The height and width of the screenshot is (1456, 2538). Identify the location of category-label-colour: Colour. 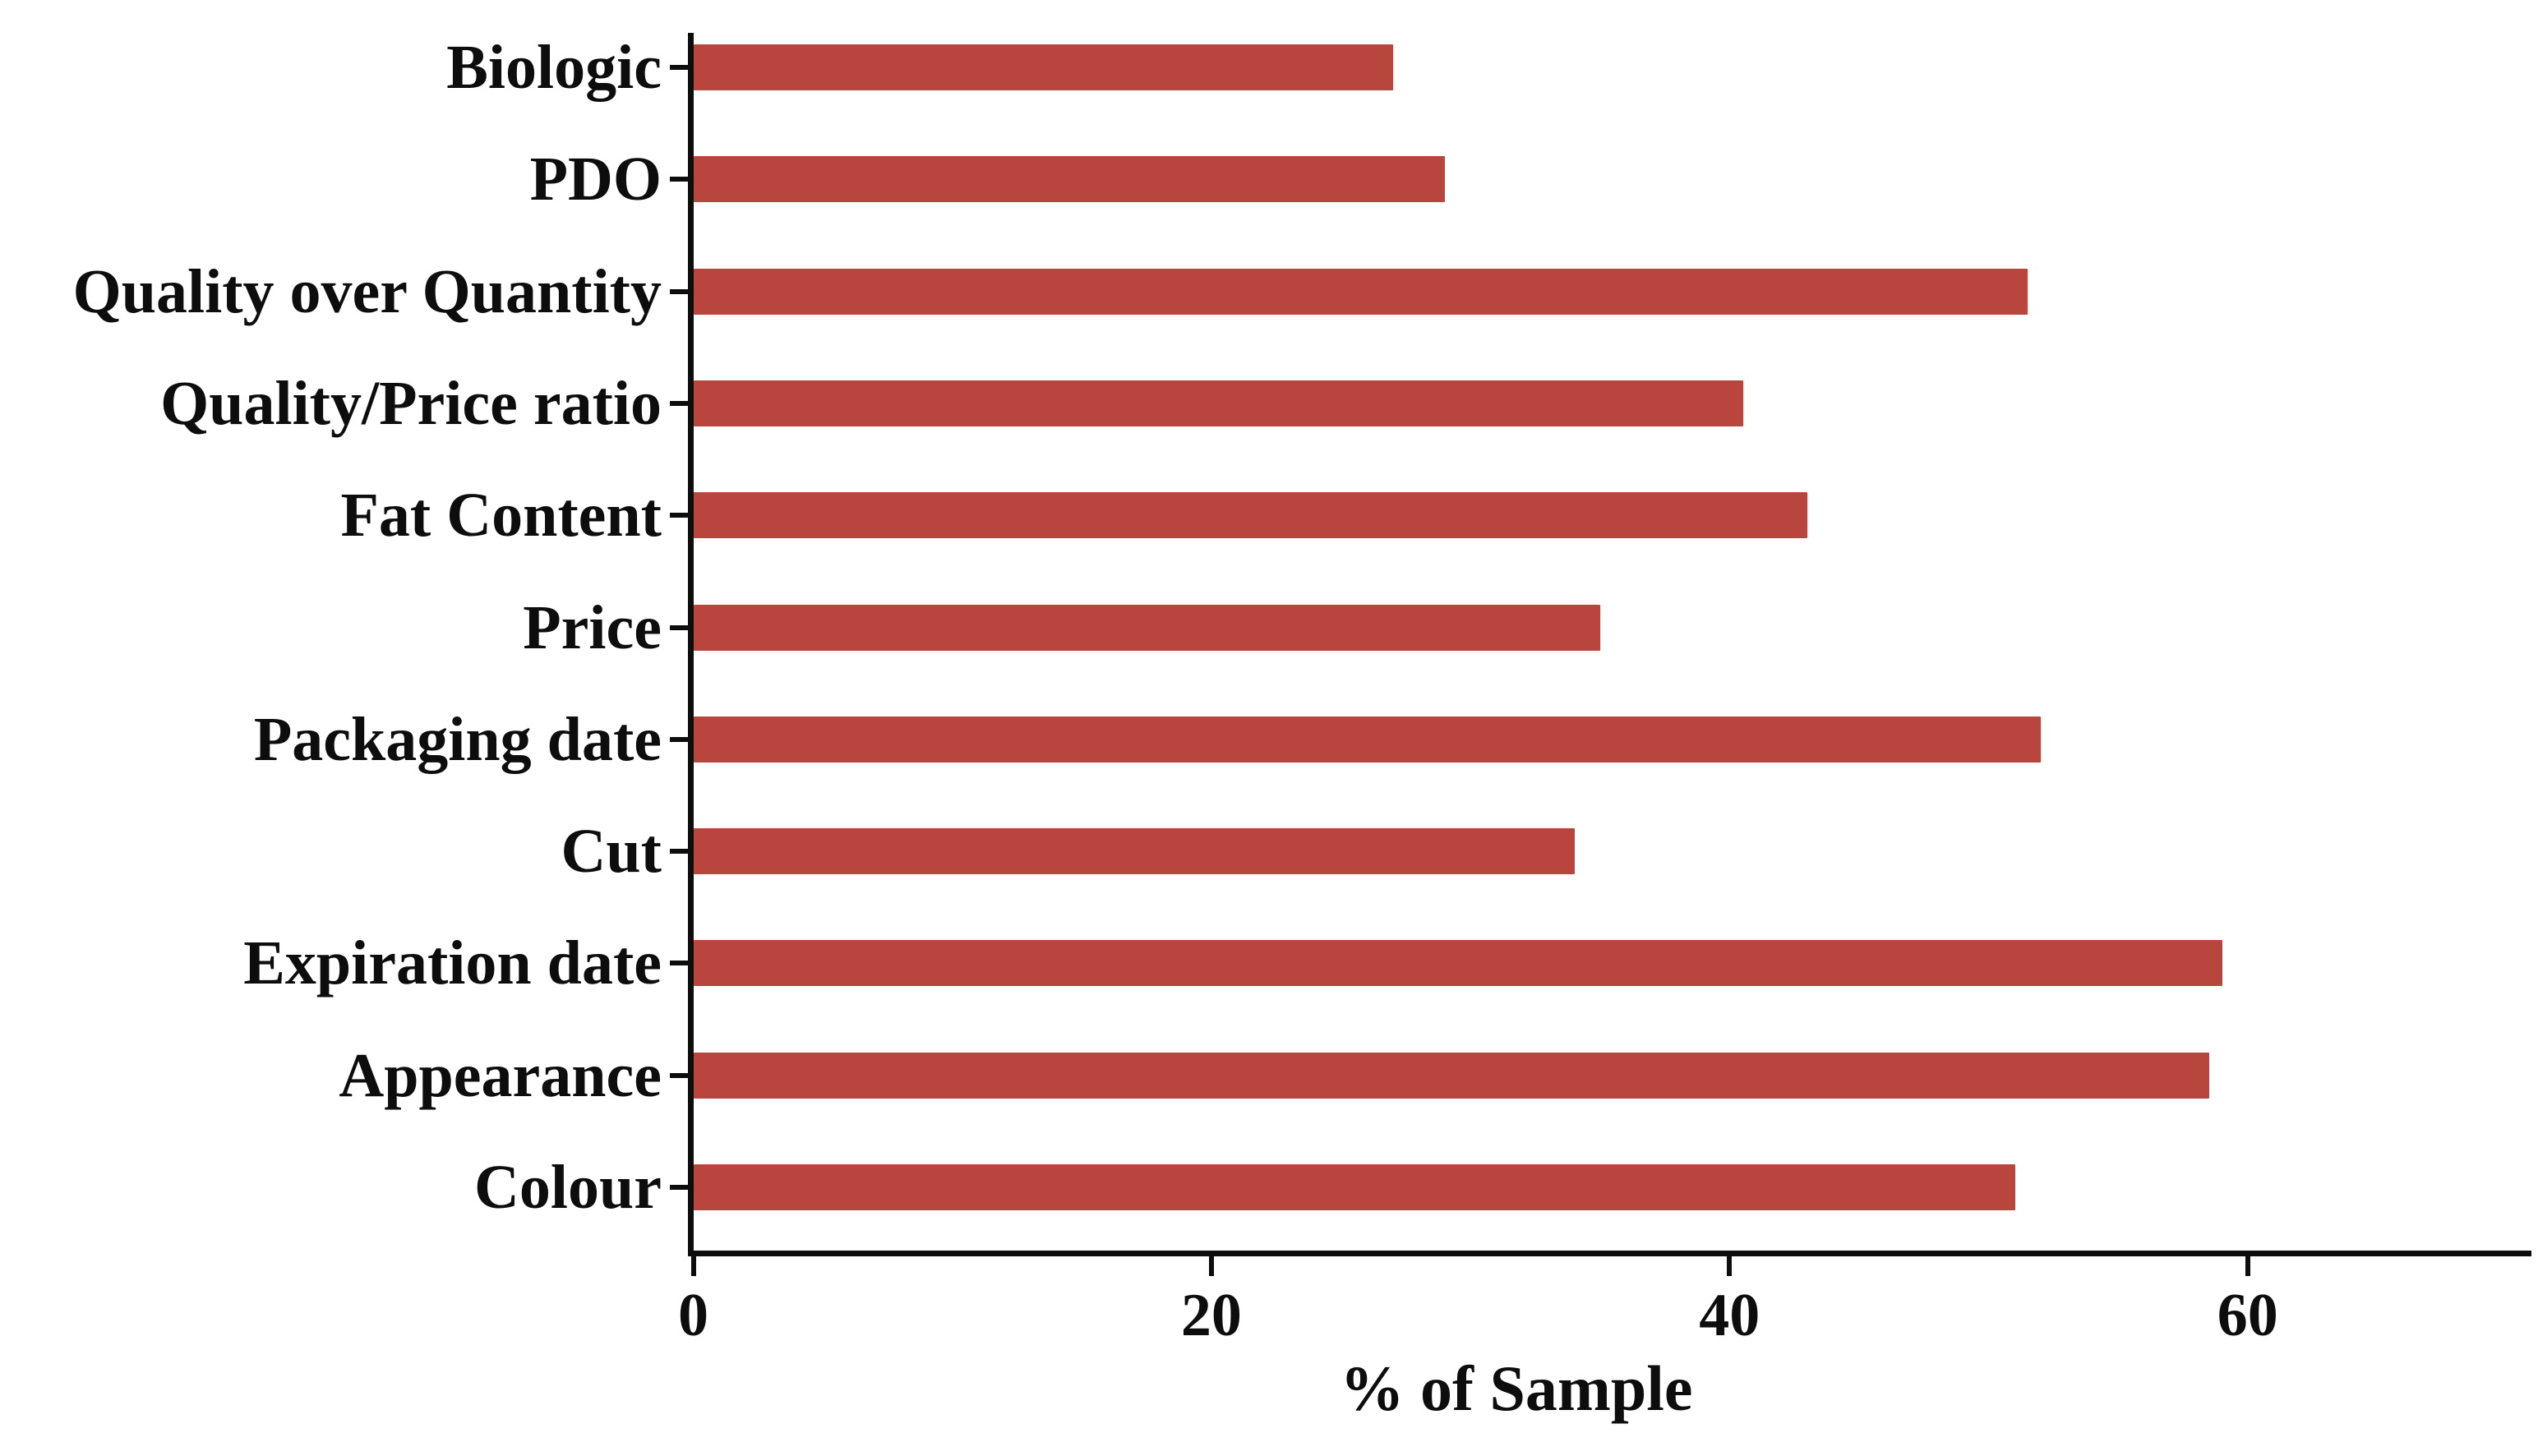
(568, 1187).